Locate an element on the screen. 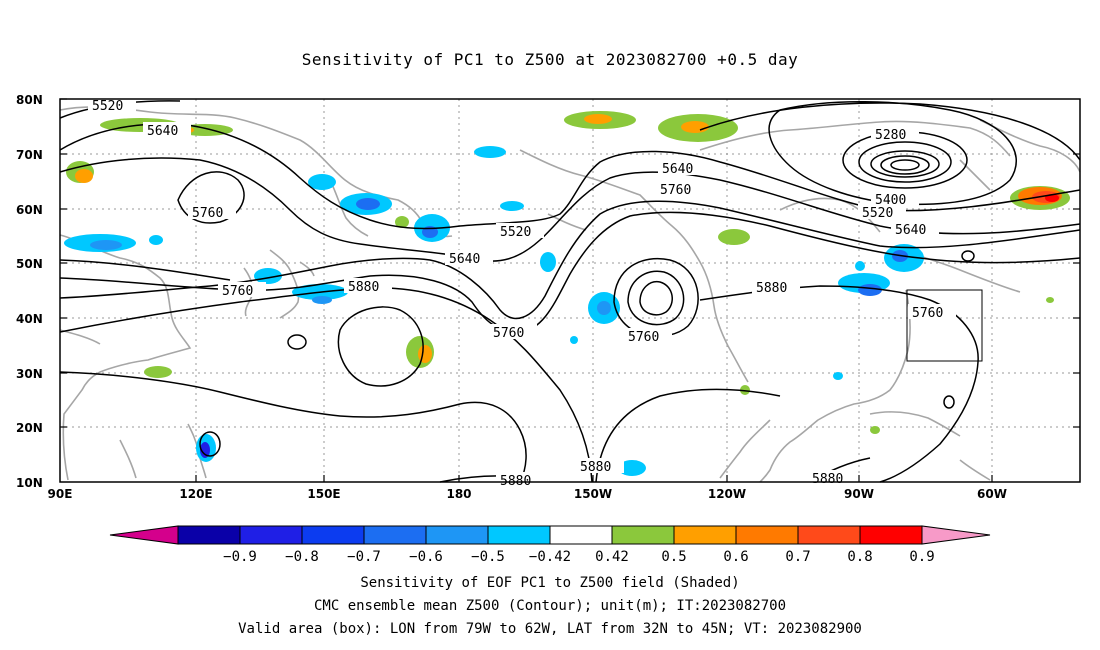 Image resolution: width=1100 pixels, height=650 pixels. colorbar-label: 0.7 is located at coordinates (797, 557).